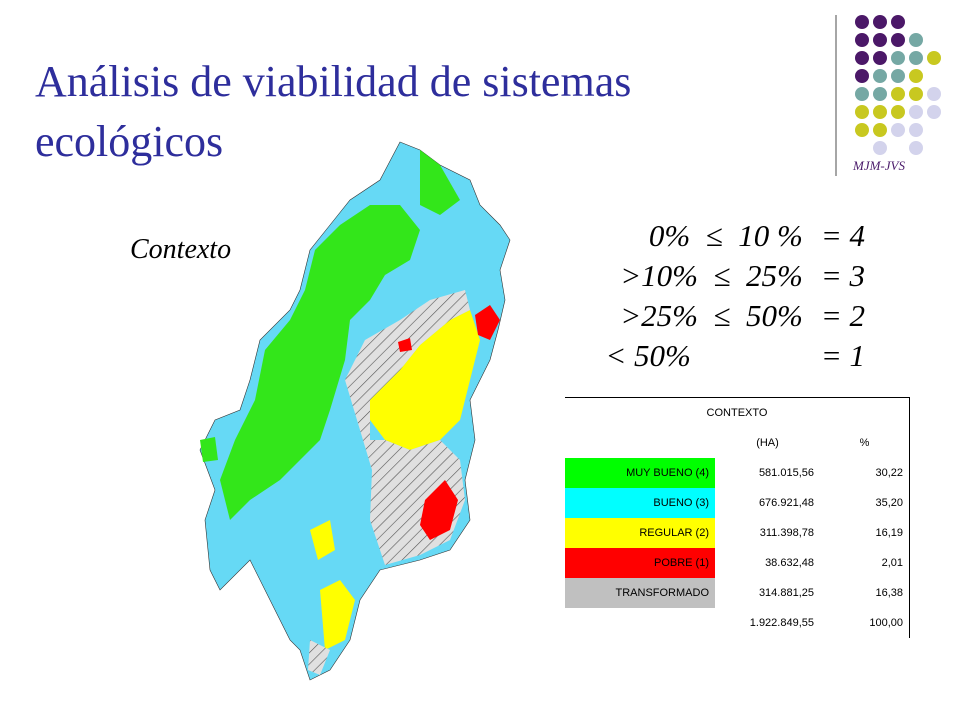  I want to click on cell: 1.922.849,55, so click(781, 623).